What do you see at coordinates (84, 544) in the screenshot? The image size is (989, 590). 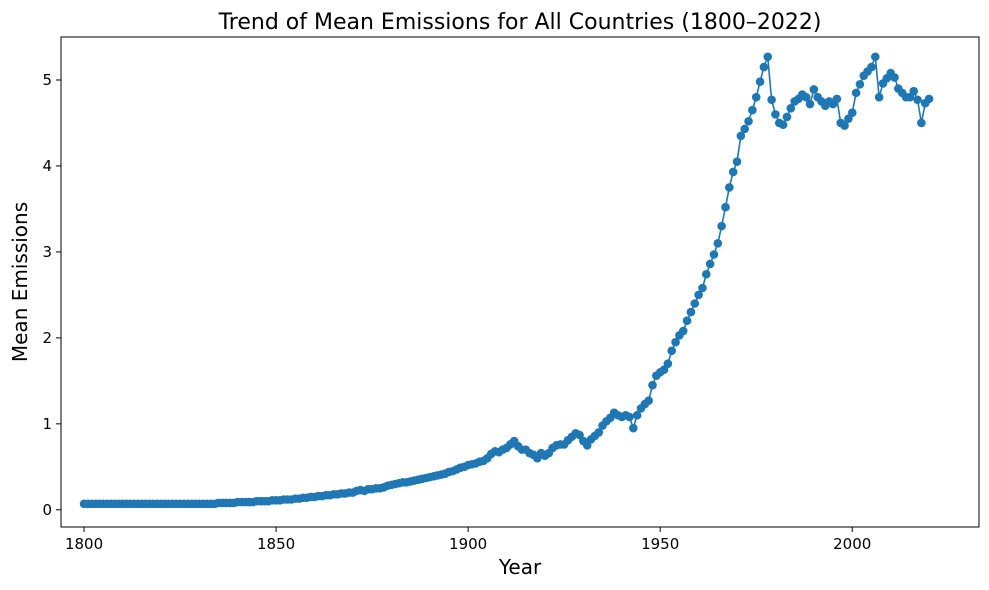 I see `x-tick-label: 1800` at bounding box center [84, 544].